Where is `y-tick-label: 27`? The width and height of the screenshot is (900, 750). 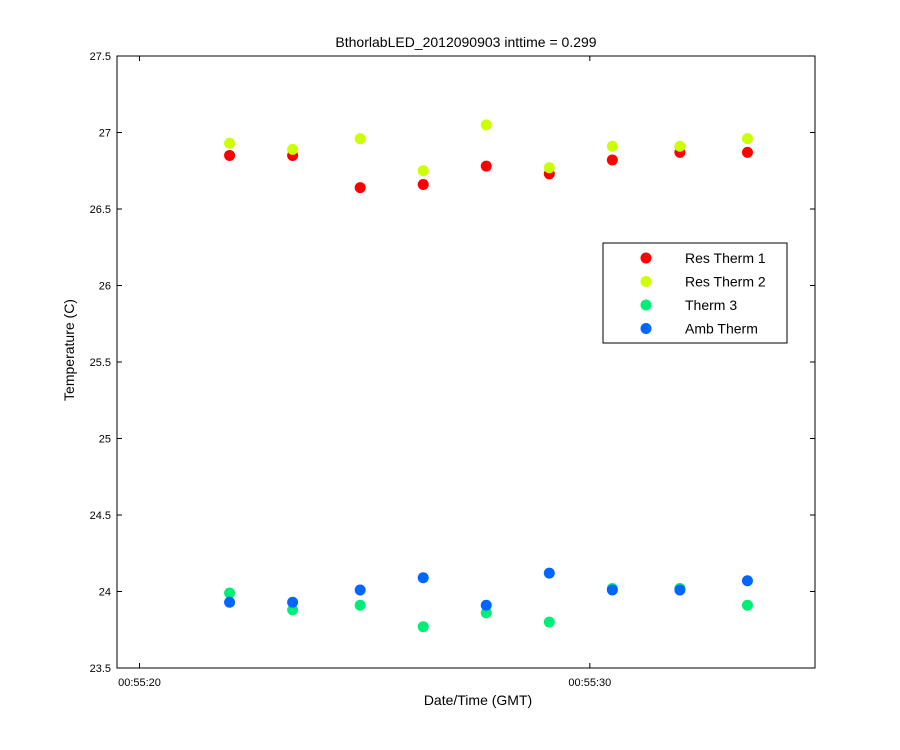 y-tick-label: 27 is located at coordinates (105, 134).